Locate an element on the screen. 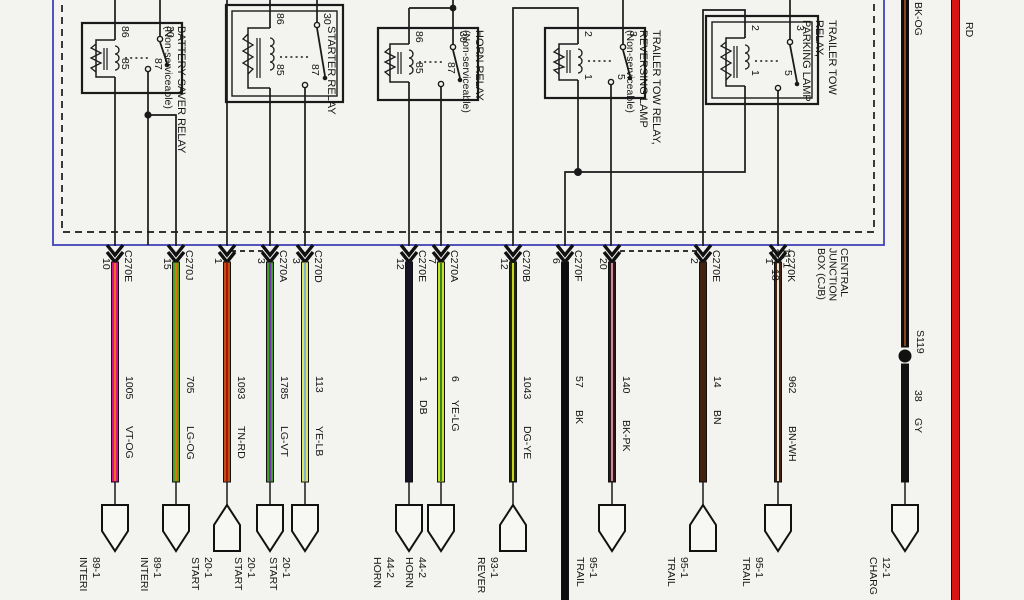  circuit-color: VT-OG is located at coordinates (129, 442).